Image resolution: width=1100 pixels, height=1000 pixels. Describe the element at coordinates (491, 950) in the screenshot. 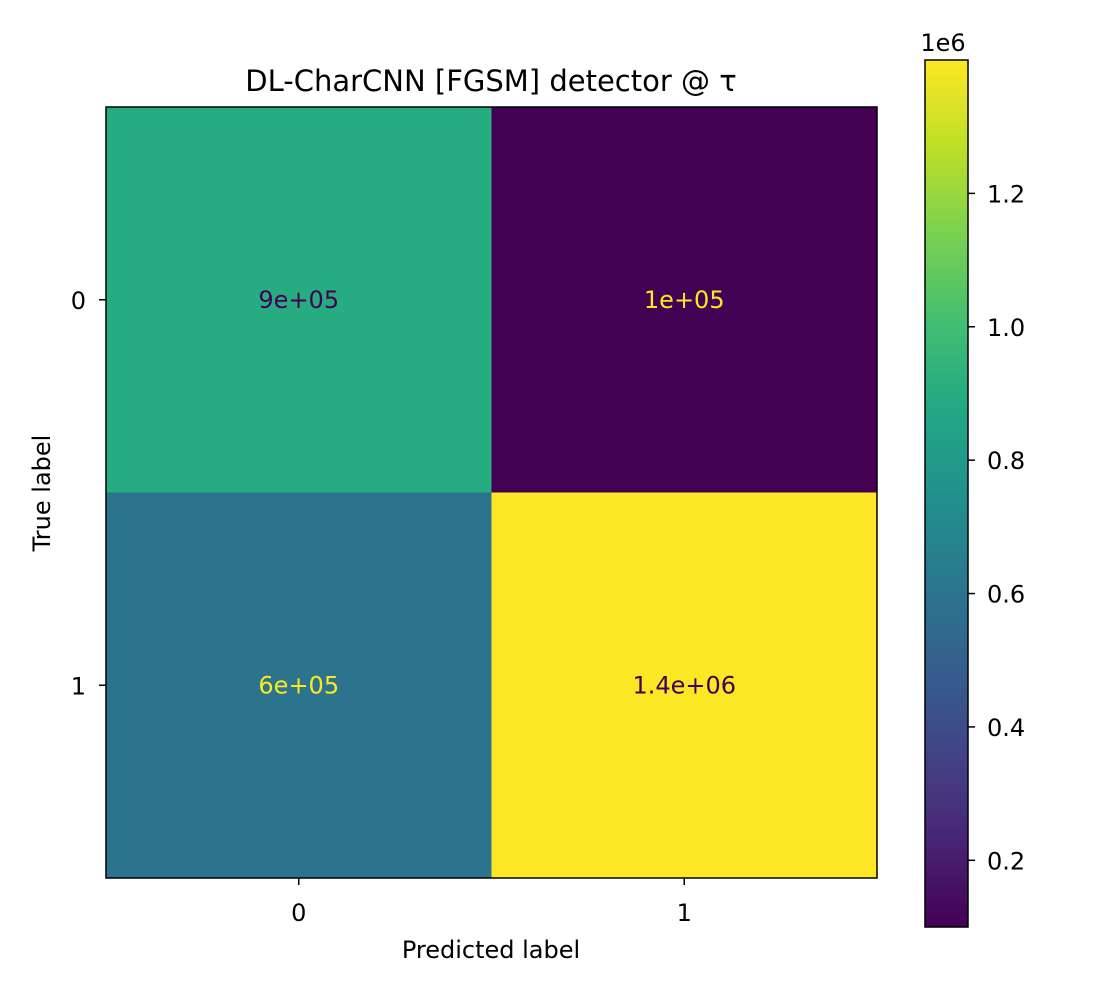

I see `x-axis-label: Predicted label` at that location.